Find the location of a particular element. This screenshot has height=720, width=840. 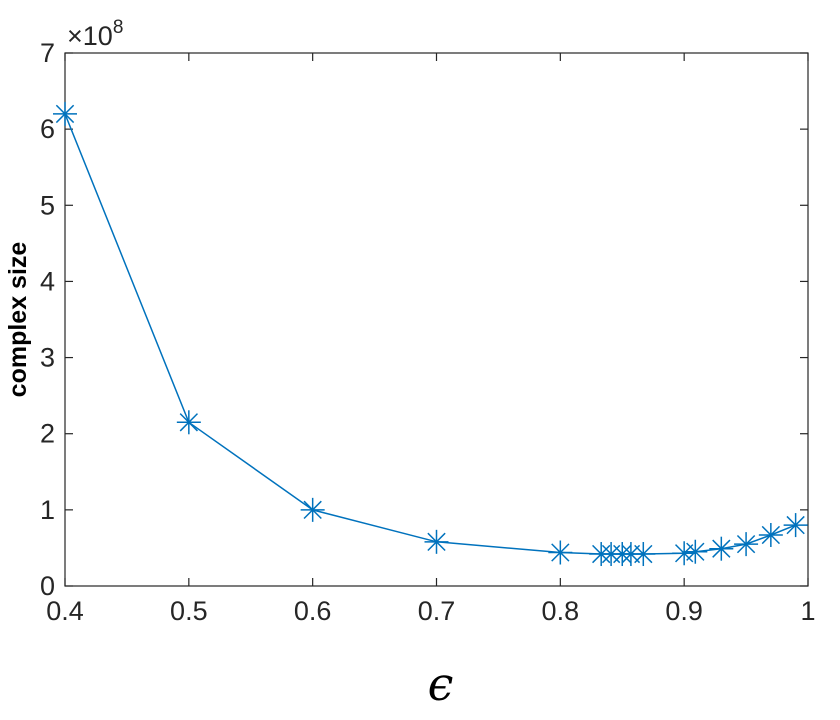

y-tick-label: 5 is located at coordinates (47, 205).